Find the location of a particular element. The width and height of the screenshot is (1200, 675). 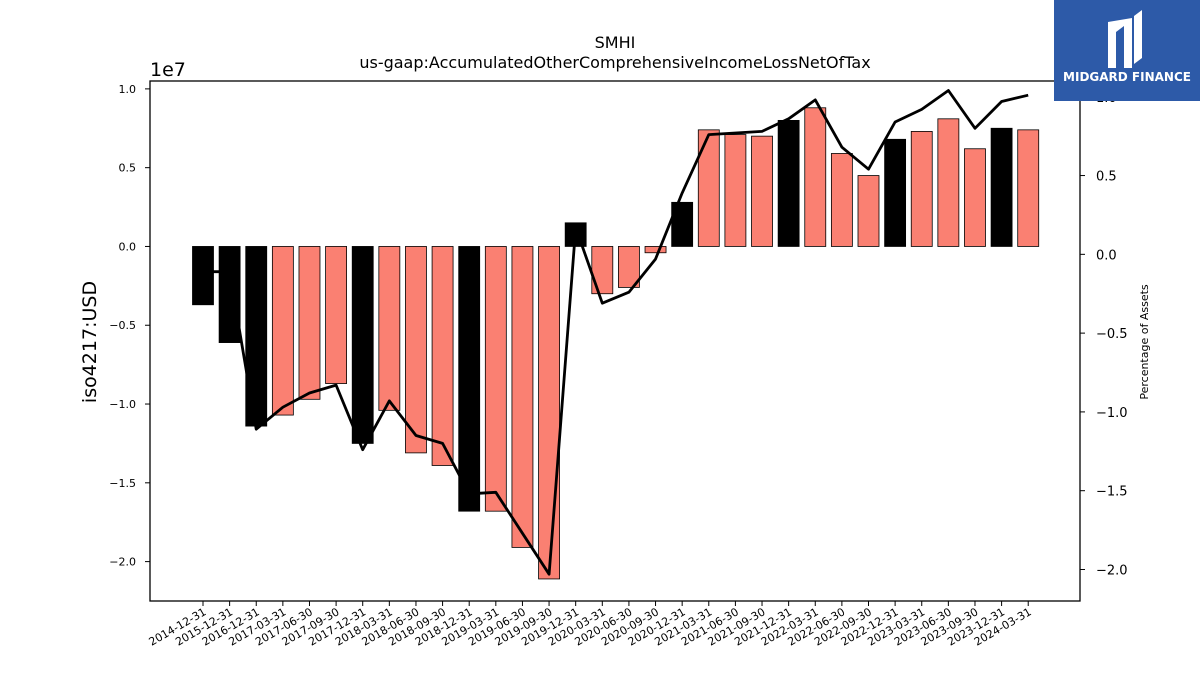

y-tick-label: 0.5 is located at coordinates (128, 168).